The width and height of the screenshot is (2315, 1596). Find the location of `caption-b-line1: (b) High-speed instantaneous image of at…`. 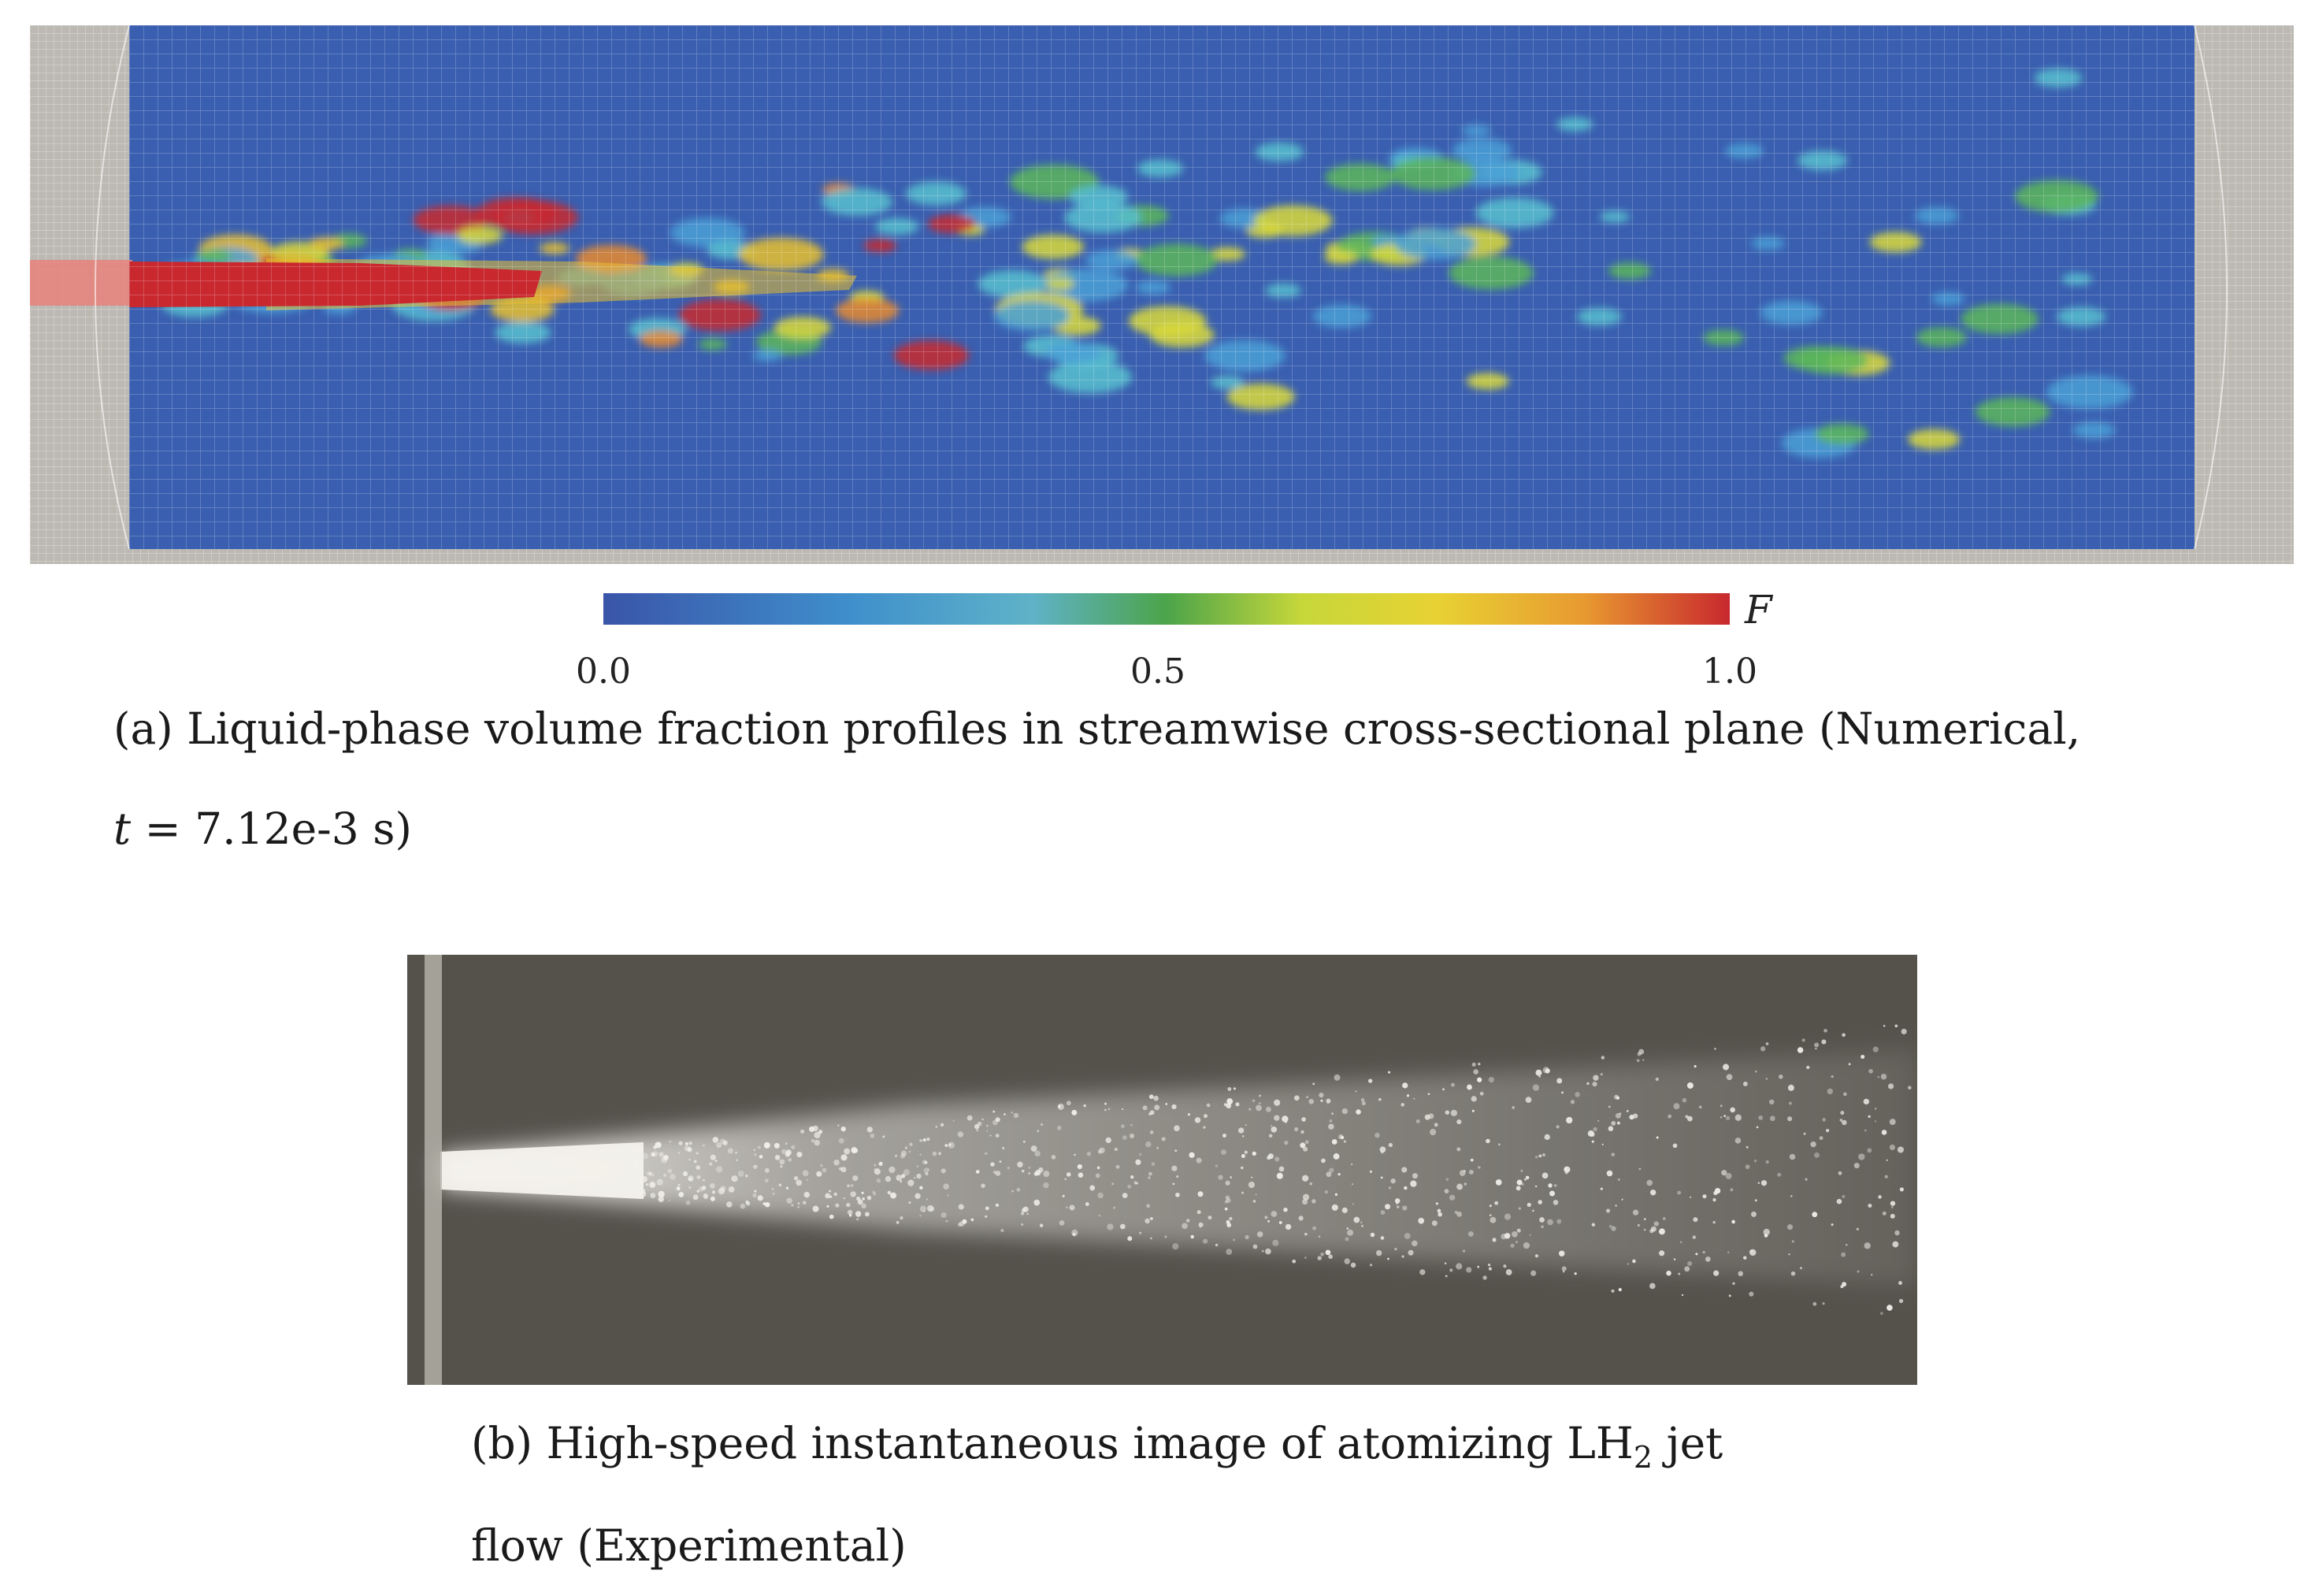

caption-b-line1: (b) High-speed instantaneous image of at… is located at coordinates (1097, 1447).